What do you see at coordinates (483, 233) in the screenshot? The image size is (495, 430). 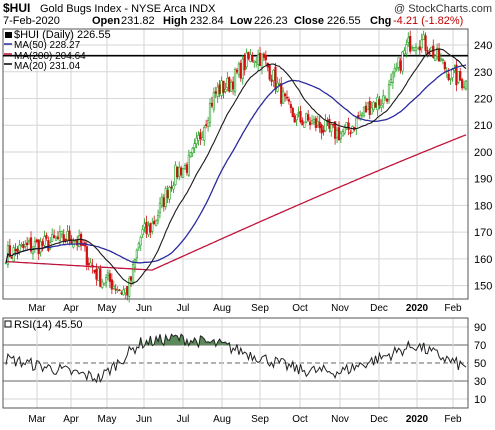 I see `price-tick-label: 170` at bounding box center [483, 233].